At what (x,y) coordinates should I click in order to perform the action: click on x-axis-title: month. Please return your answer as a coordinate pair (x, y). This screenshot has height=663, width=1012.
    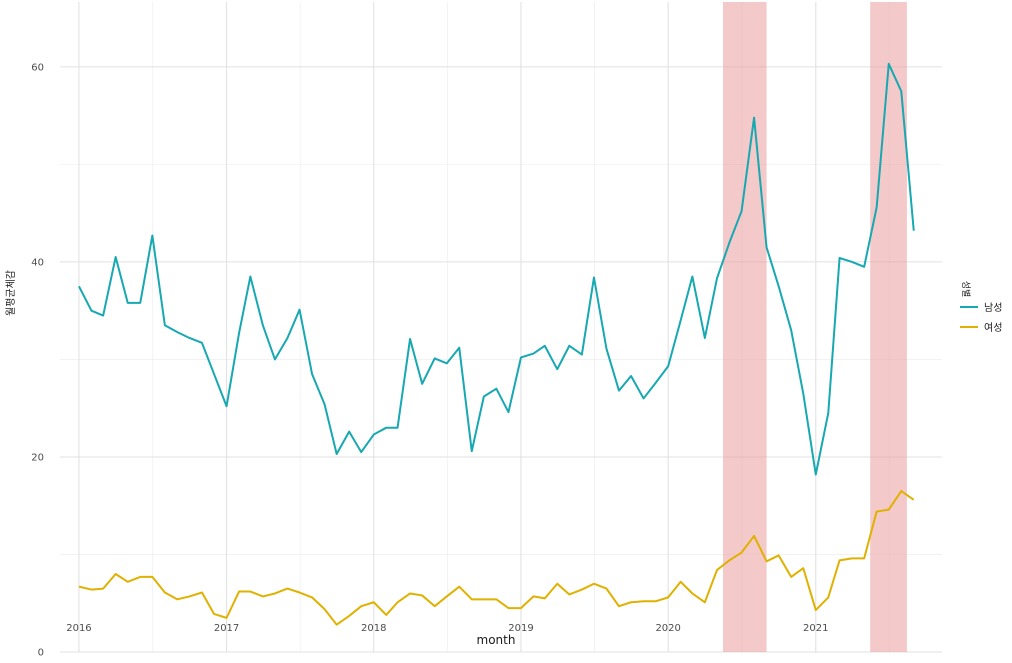
    Looking at the image, I should click on (496, 640).